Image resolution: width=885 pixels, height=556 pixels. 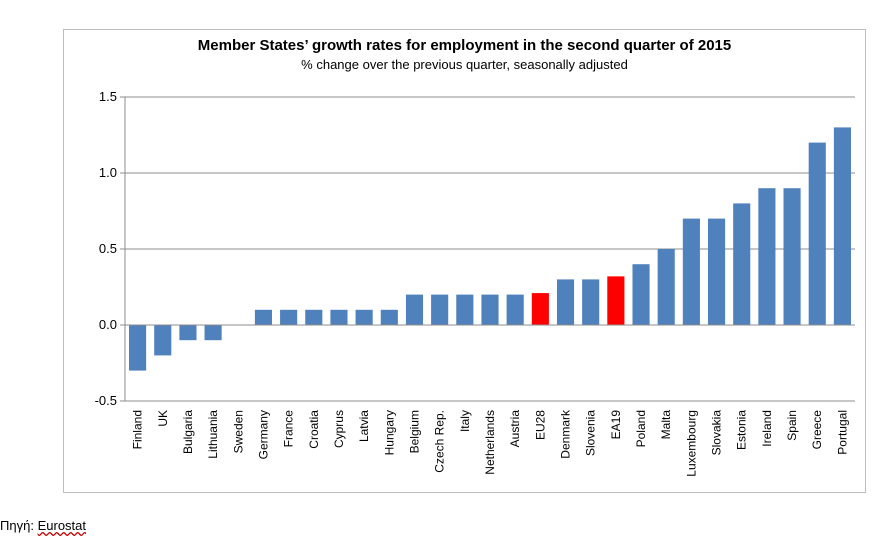 What do you see at coordinates (440, 441) in the screenshot?
I see `x-category-label: Czech Rep.` at bounding box center [440, 441].